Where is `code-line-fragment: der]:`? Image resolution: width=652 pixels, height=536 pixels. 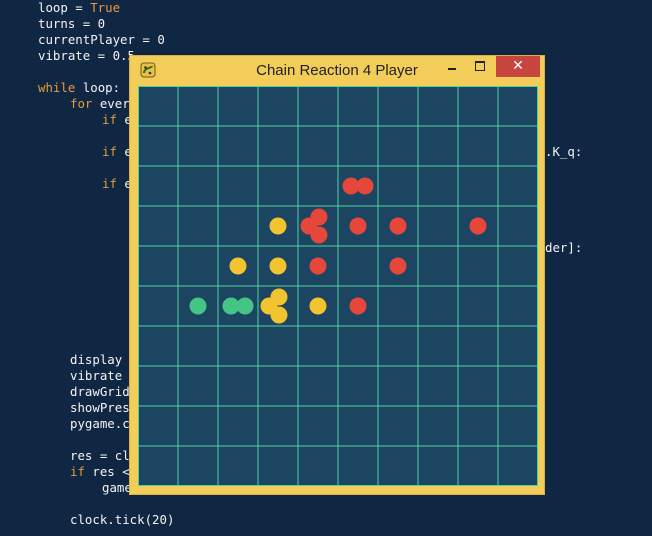 code-line-fragment: der]: is located at coordinates (564, 247).